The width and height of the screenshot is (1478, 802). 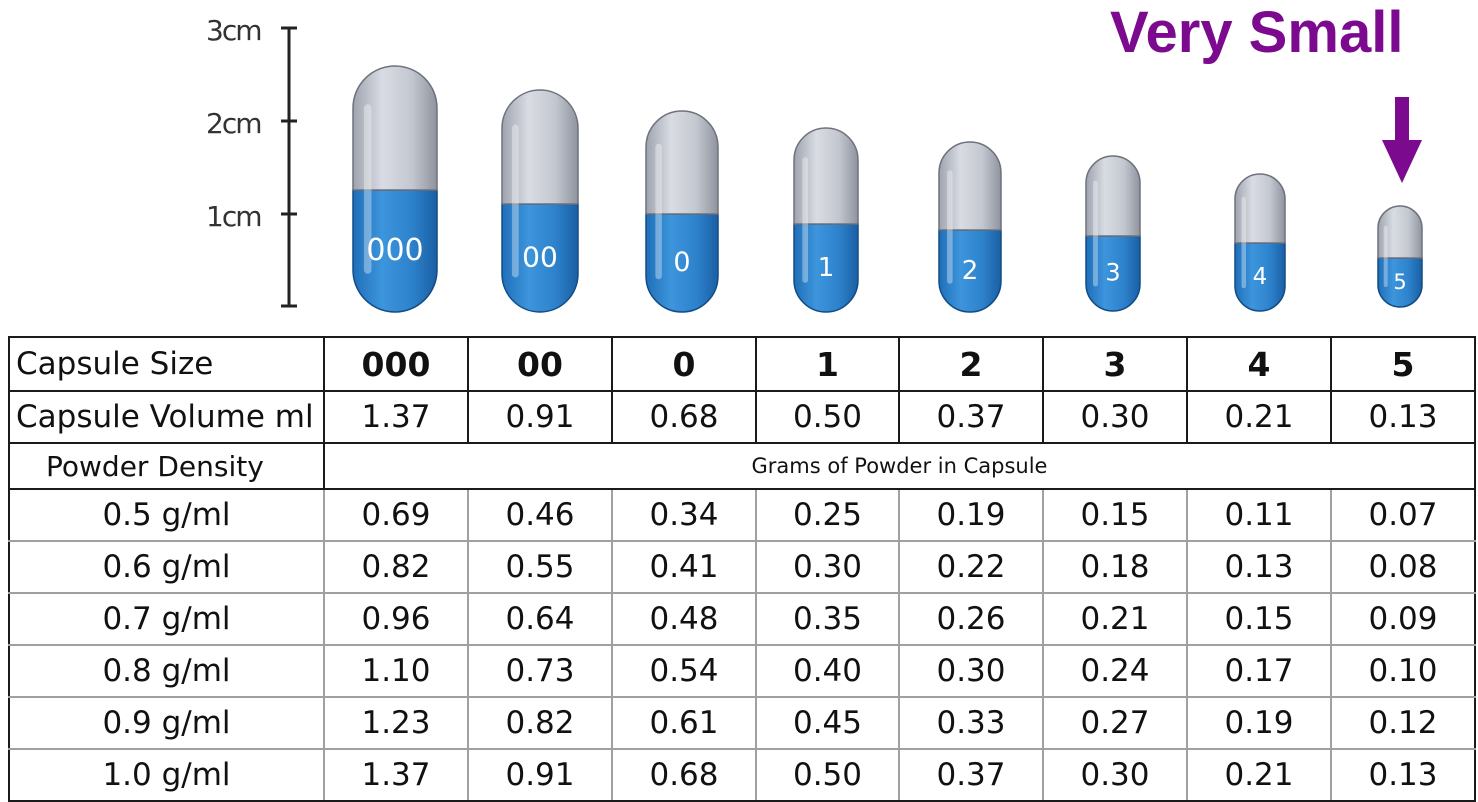 I want to click on grams-cell: 0.26, so click(x=971, y=619).